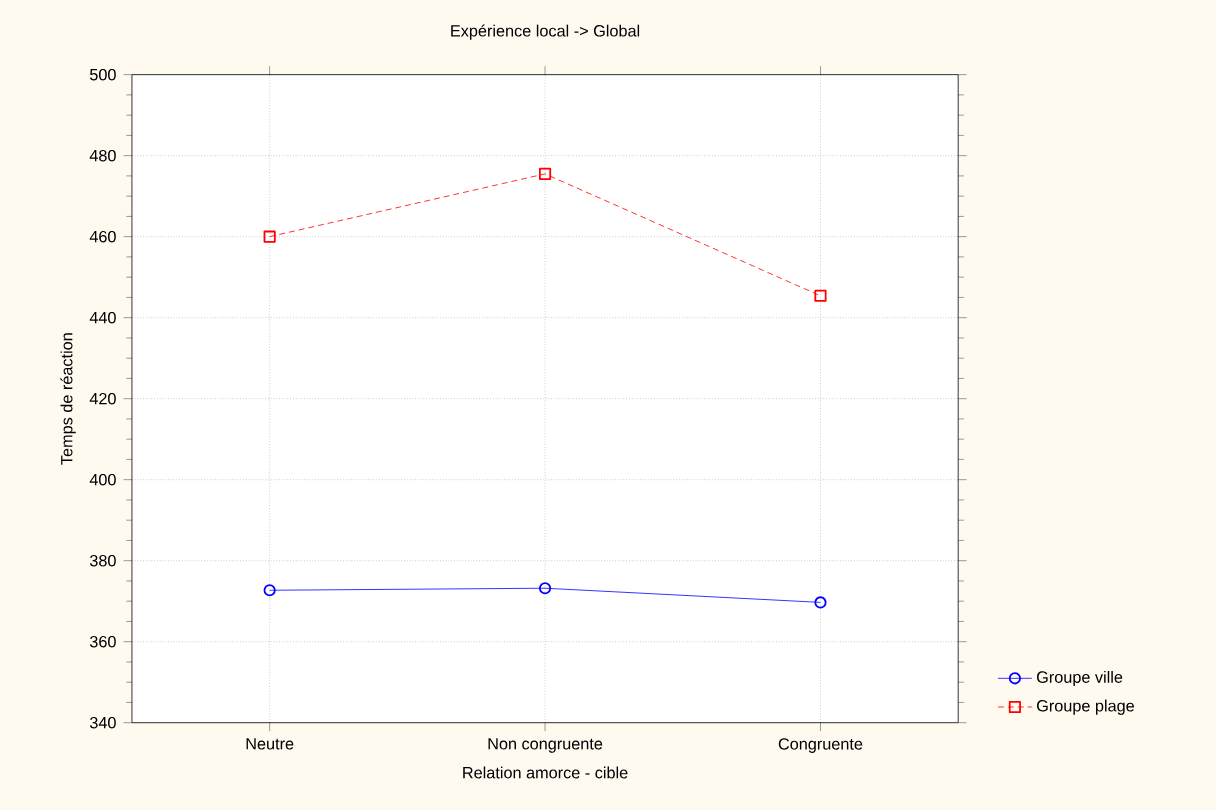  What do you see at coordinates (102, 398) in the screenshot?
I see `y-tick-label: 420` at bounding box center [102, 398].